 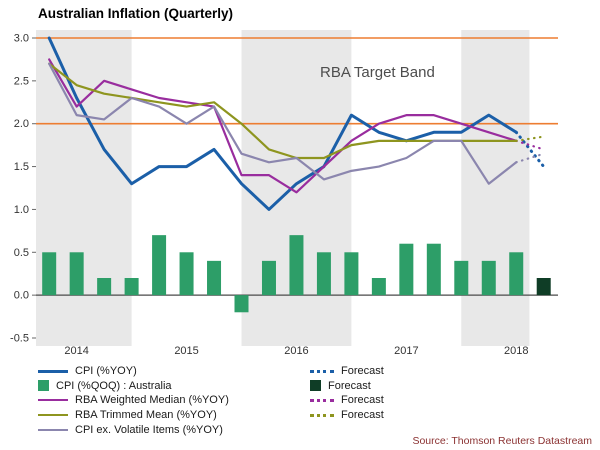 What do you see at coordinates (106, 371) in the screenshot?
I see `legend-label: CPI (%YOY)` at bounding box center [106, 371].